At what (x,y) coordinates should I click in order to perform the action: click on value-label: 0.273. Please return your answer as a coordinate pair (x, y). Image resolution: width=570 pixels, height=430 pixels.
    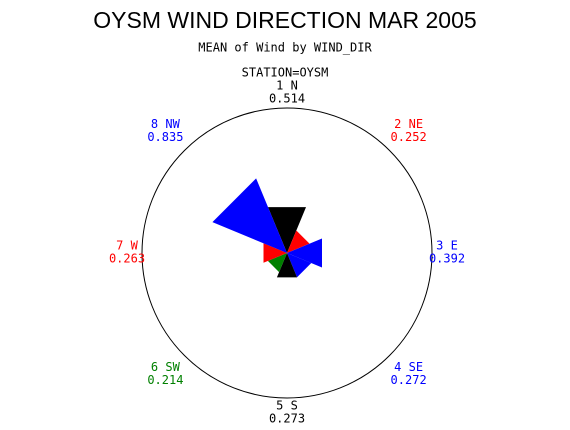
    Looking at the image, I should click on (287, 419).